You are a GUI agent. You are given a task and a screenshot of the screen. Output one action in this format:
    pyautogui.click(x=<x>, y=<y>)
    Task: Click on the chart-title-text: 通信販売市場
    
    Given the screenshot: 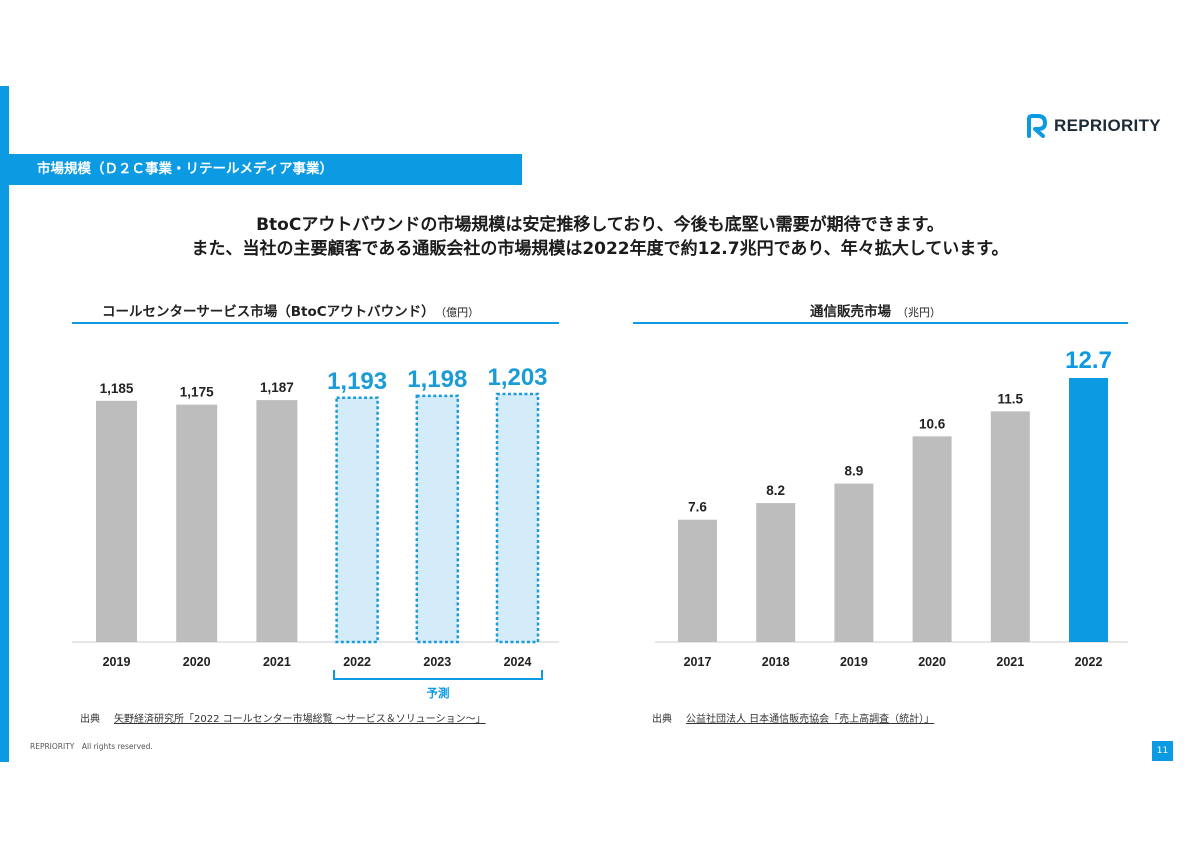 What is the action you would take?
    pyautogui.click(x=850, y=312)
    